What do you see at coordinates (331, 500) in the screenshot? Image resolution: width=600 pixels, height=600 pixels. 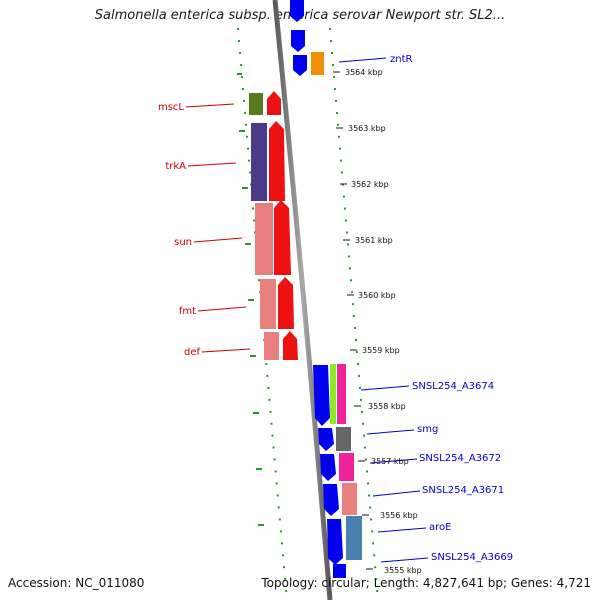 I see `gene-feature-SNSL254_A3671` at bounding box center [331, 500].